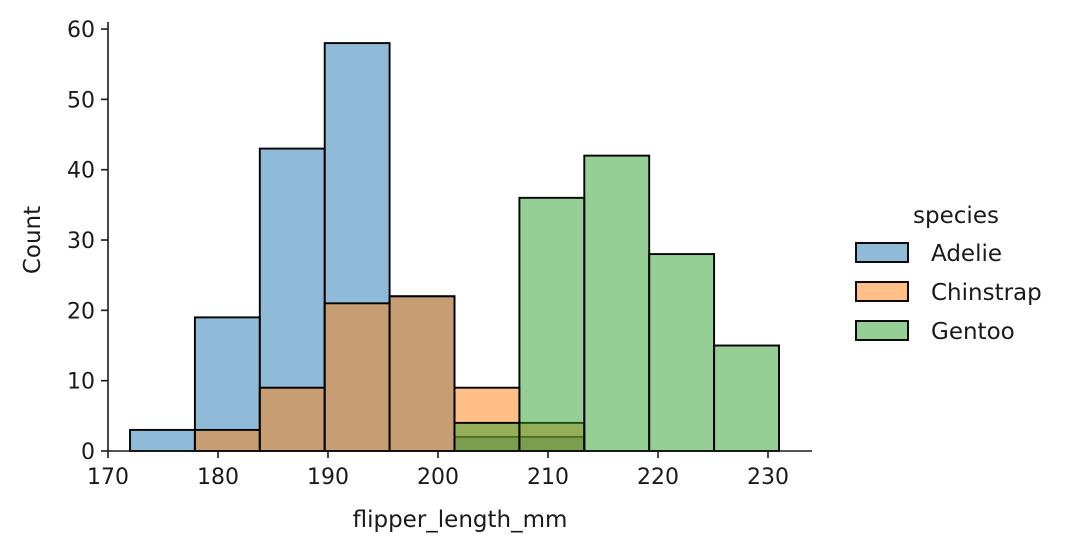  I want to click on x-tick-label: 200, so click(438, 477).